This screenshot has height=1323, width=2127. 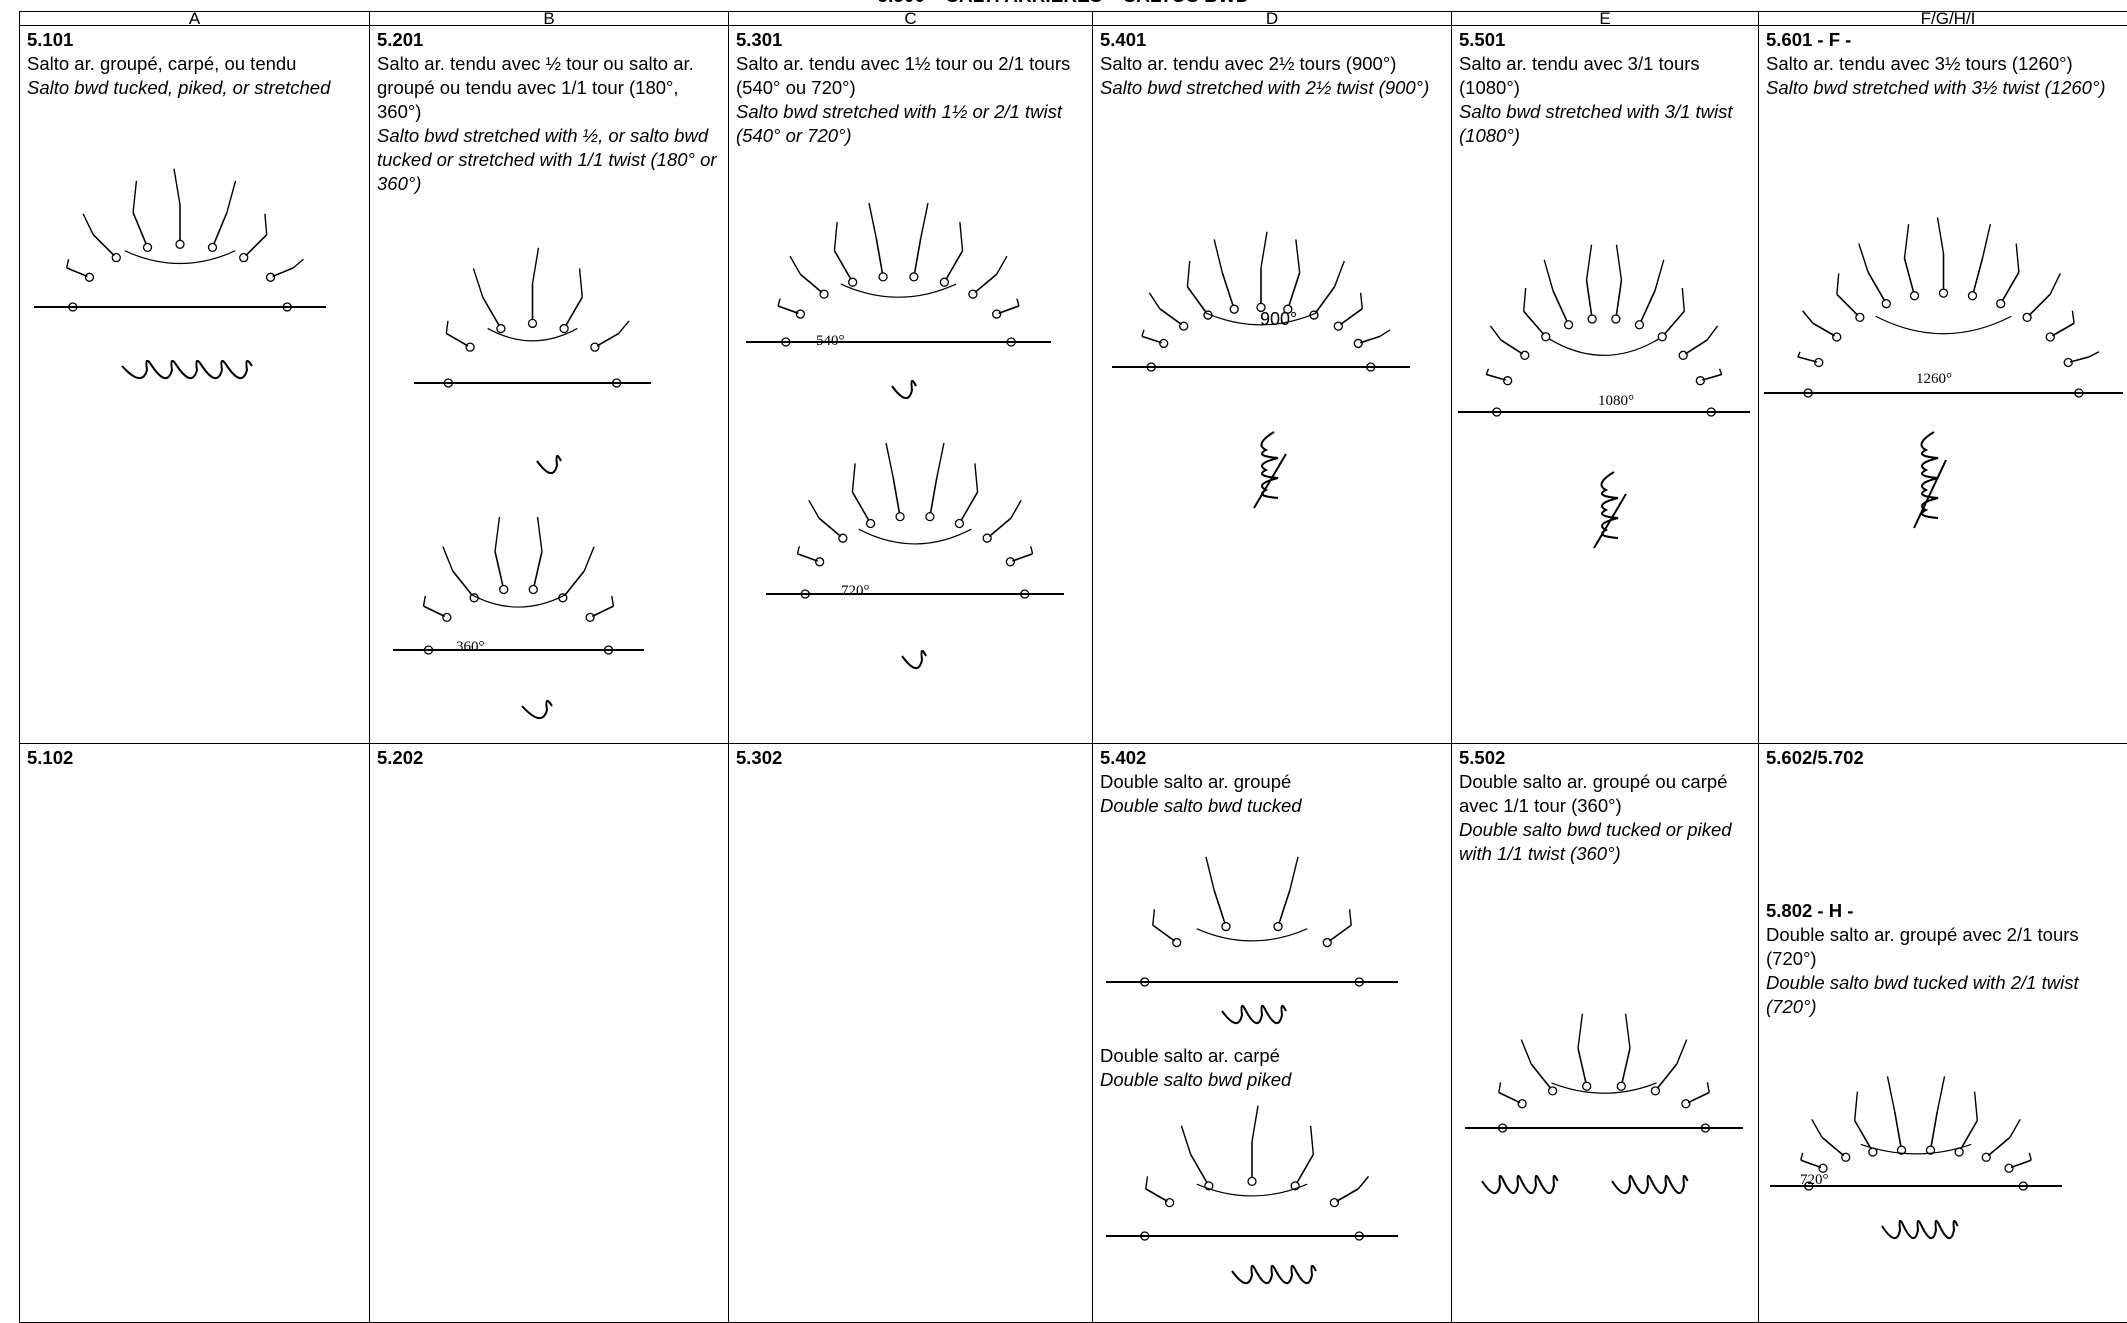 What do you see at coordinates (1579, 75) in the screenshot?
I see `french-text: Salto ar. tendu avec 3/1 tours (1080°)` at bounding box center [1579, 75].